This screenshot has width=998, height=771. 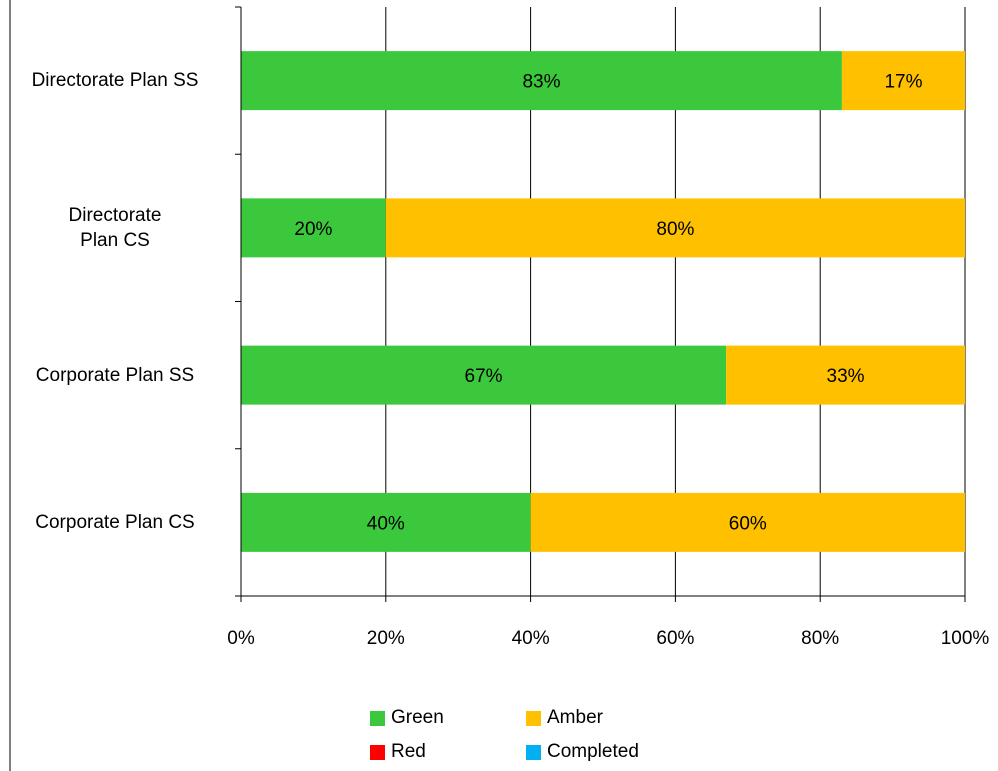 I want to click on category-label: Directorate Plan CS, so click(x=115, y=227).